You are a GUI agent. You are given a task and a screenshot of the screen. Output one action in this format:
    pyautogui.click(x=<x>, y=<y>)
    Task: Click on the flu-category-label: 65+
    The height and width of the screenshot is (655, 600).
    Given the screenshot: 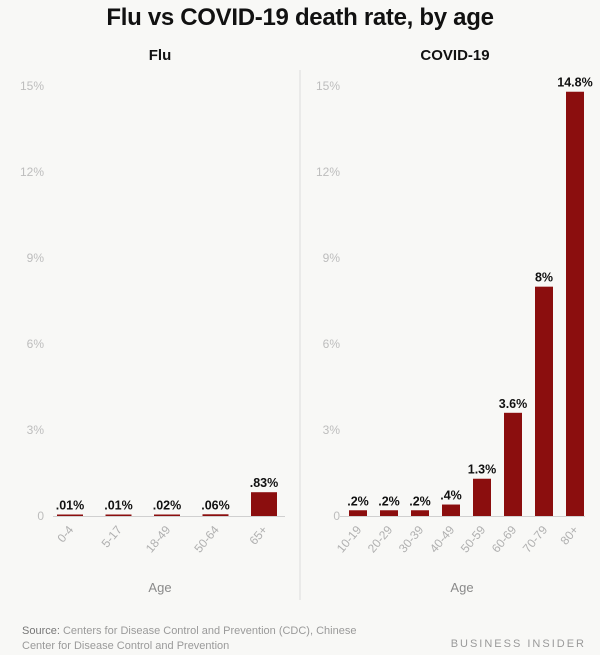 What is the action you would take?
    pyautogui.click(x=258, y=535)
    